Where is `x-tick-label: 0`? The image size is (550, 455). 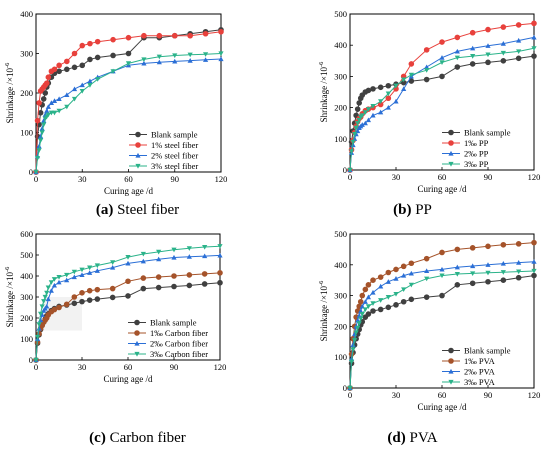 x-tick-label: 0 is located at coordinates (36, 179).